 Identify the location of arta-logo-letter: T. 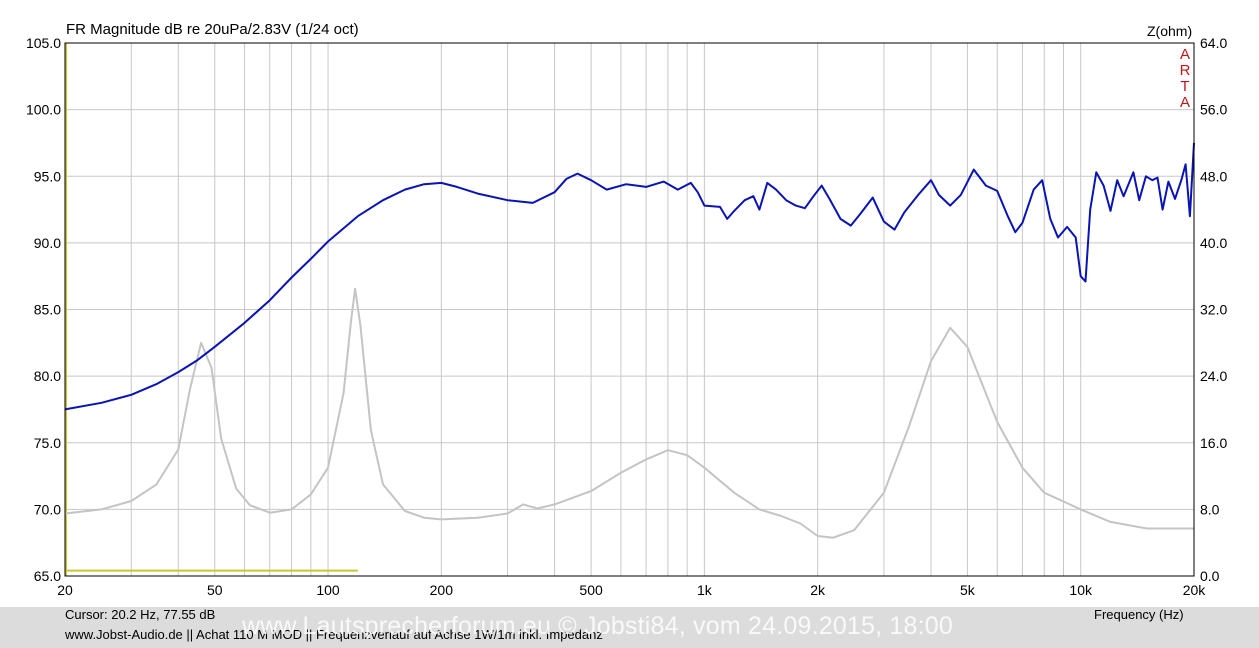
(1185, 86).